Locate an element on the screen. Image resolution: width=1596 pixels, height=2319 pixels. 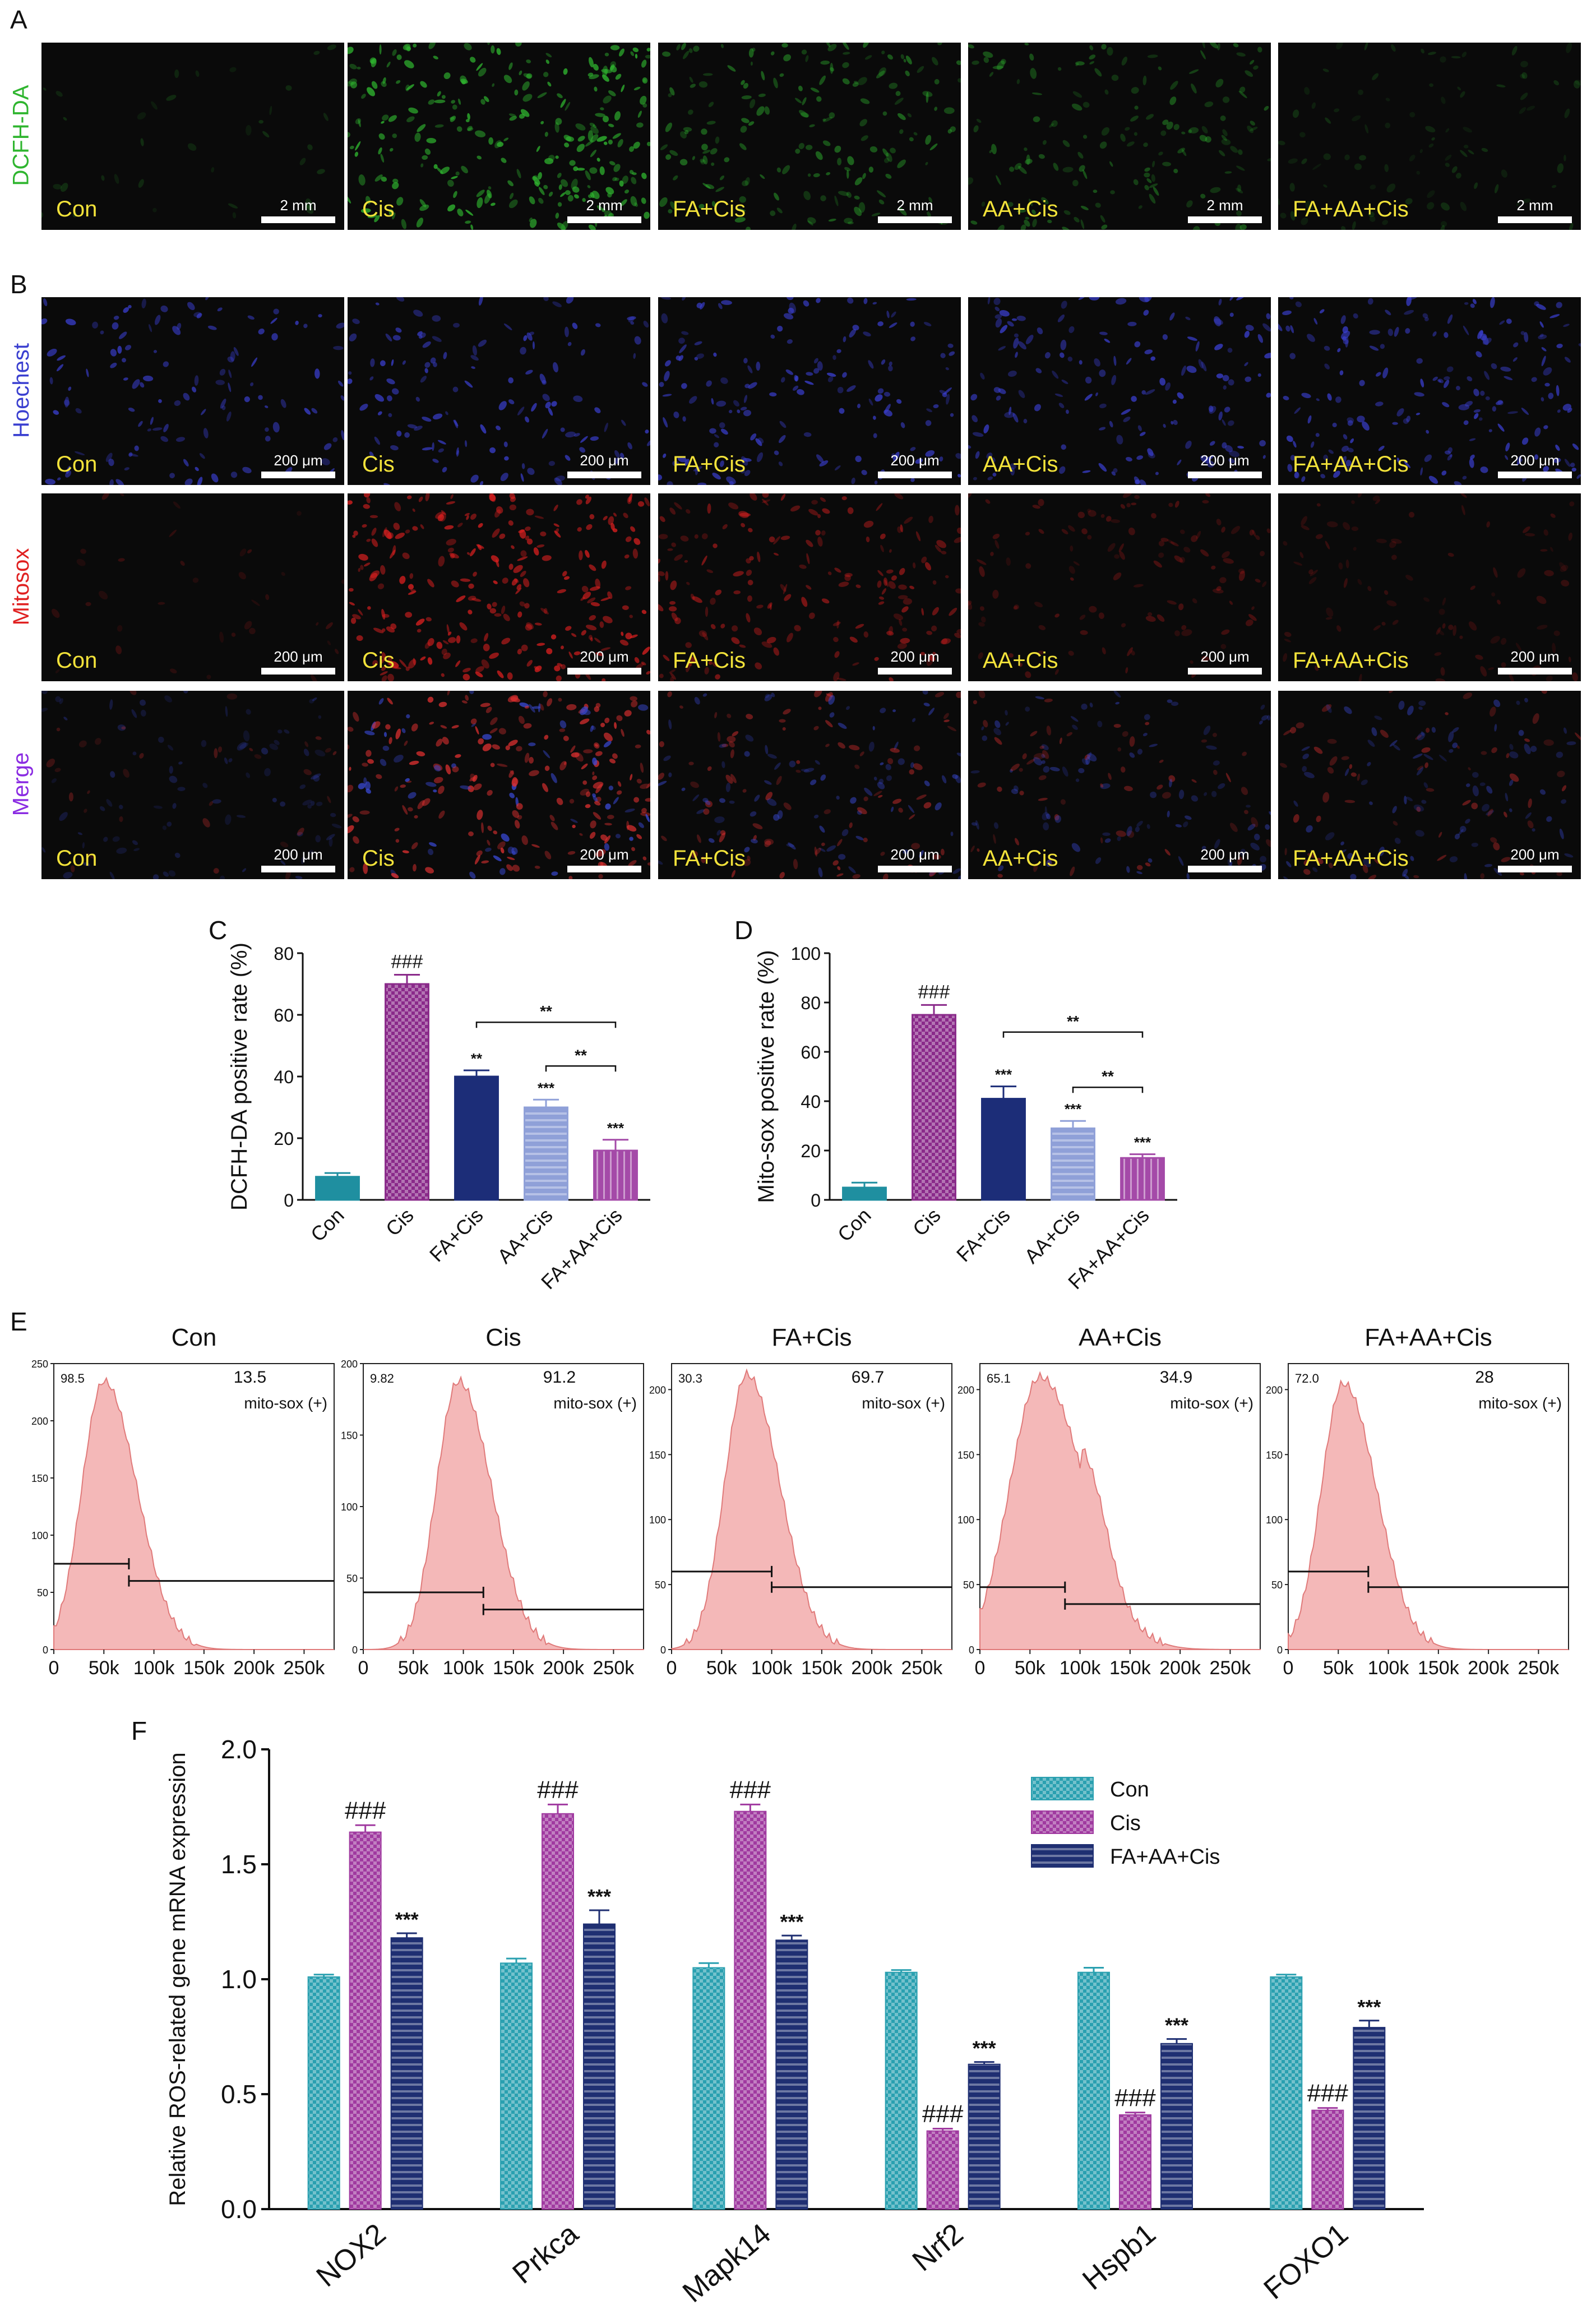
legend-label: FA+AA+Cis is located at coordinates (1165, 1857).